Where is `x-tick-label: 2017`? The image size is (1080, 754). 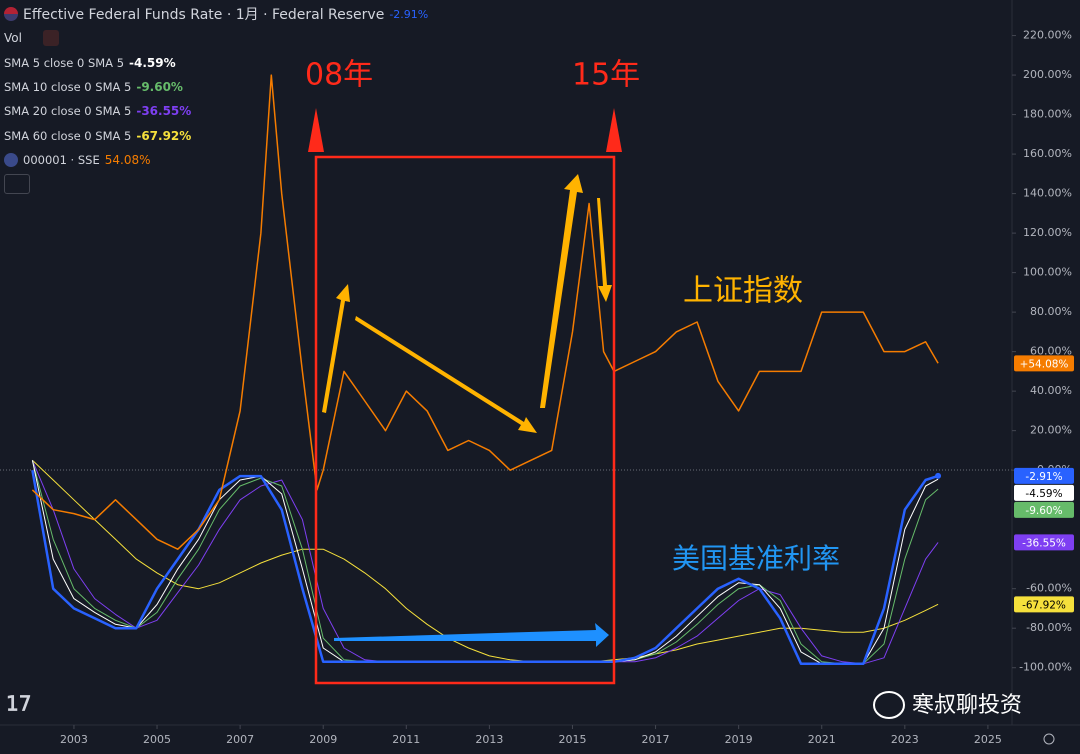 x-tick-label: 2017 is located at coordinates (656, 739).